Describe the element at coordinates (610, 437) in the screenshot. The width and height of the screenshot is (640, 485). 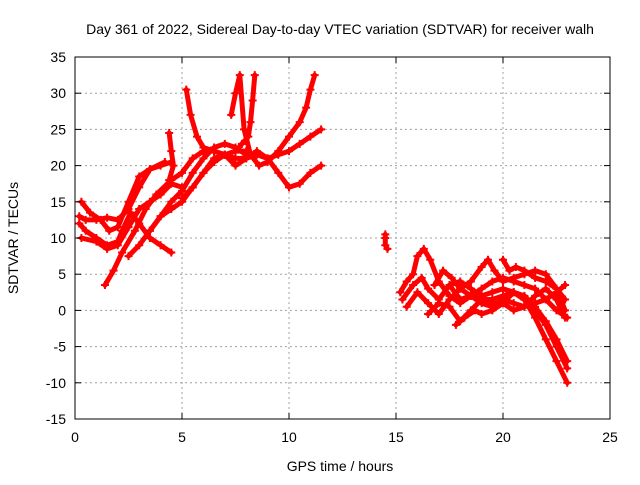
I see `x-tick-label: 25` at that location.